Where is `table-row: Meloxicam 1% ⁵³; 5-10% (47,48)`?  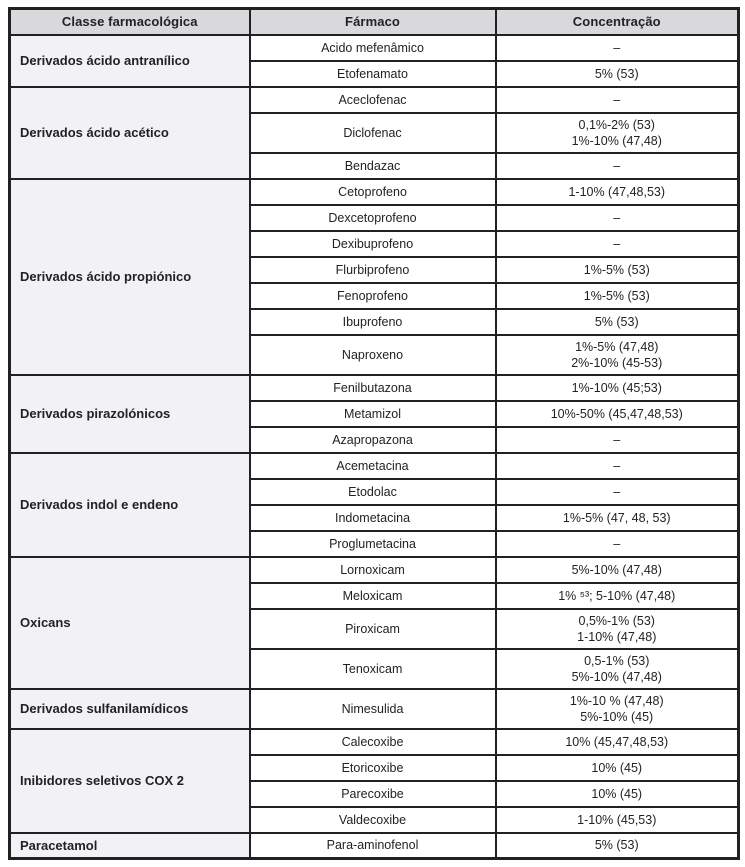
table-row: Meloxicam 1% ⁵³; 5-10% (47,48) is located at coordinates (375, 595).